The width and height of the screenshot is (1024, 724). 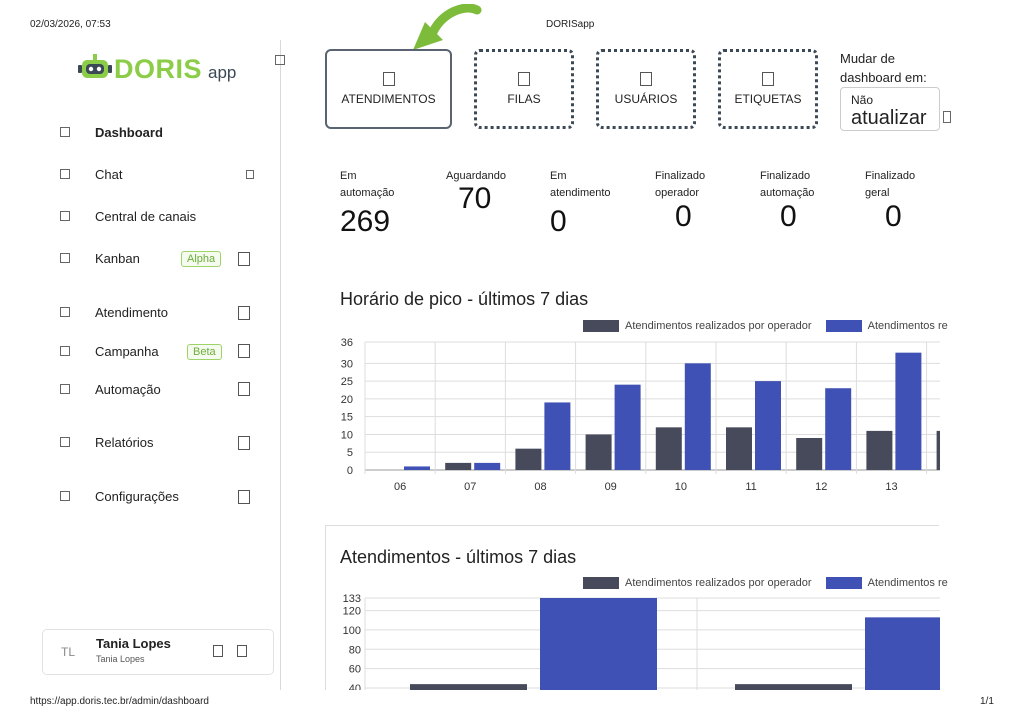 What do you see at coordinates (787, 184) in the screenshot?
I see `stat-finalizado-automacao-label: Finalizado automação` at bounding box center [787, 184].